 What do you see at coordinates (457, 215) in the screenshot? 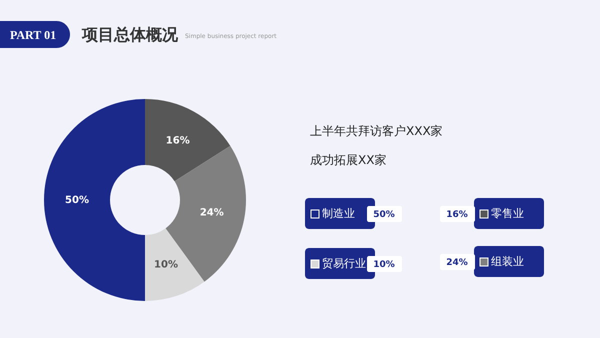
I see `text: 16%` at bounding box center [457, 215].